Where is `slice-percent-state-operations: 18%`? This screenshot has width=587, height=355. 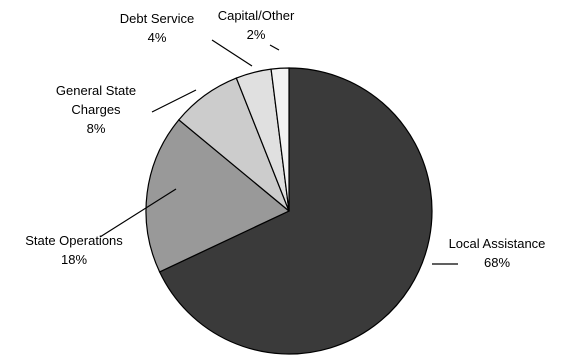 slice-percent-state-operations: 18% is located at coordinates (74, 259).